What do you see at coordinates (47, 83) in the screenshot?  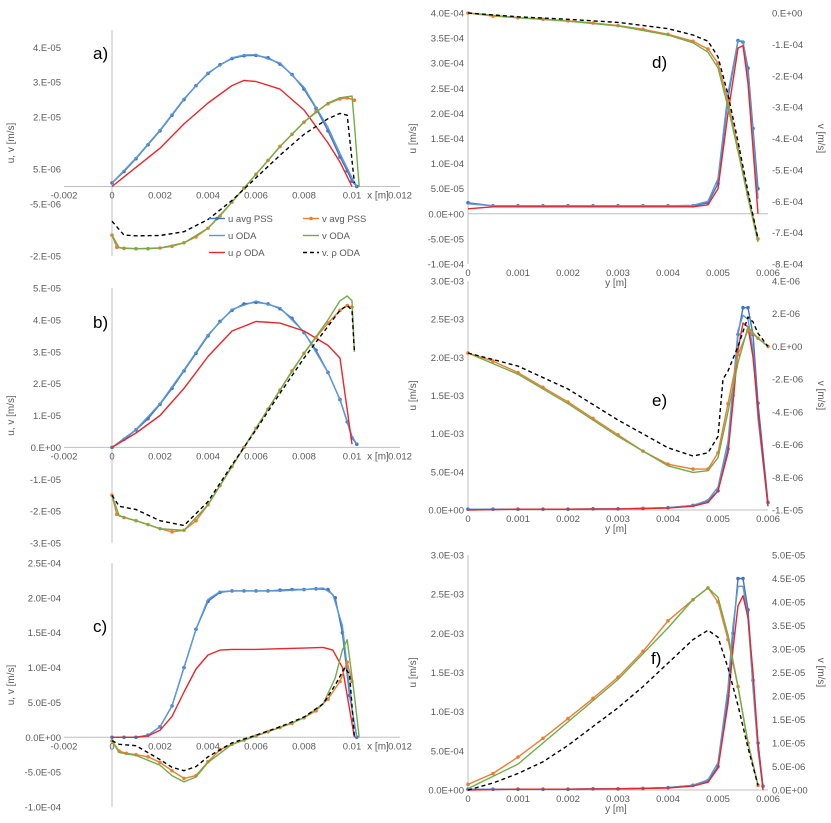 I see `y-tick-label: 3.E-05` at bounding box center [47, 83].